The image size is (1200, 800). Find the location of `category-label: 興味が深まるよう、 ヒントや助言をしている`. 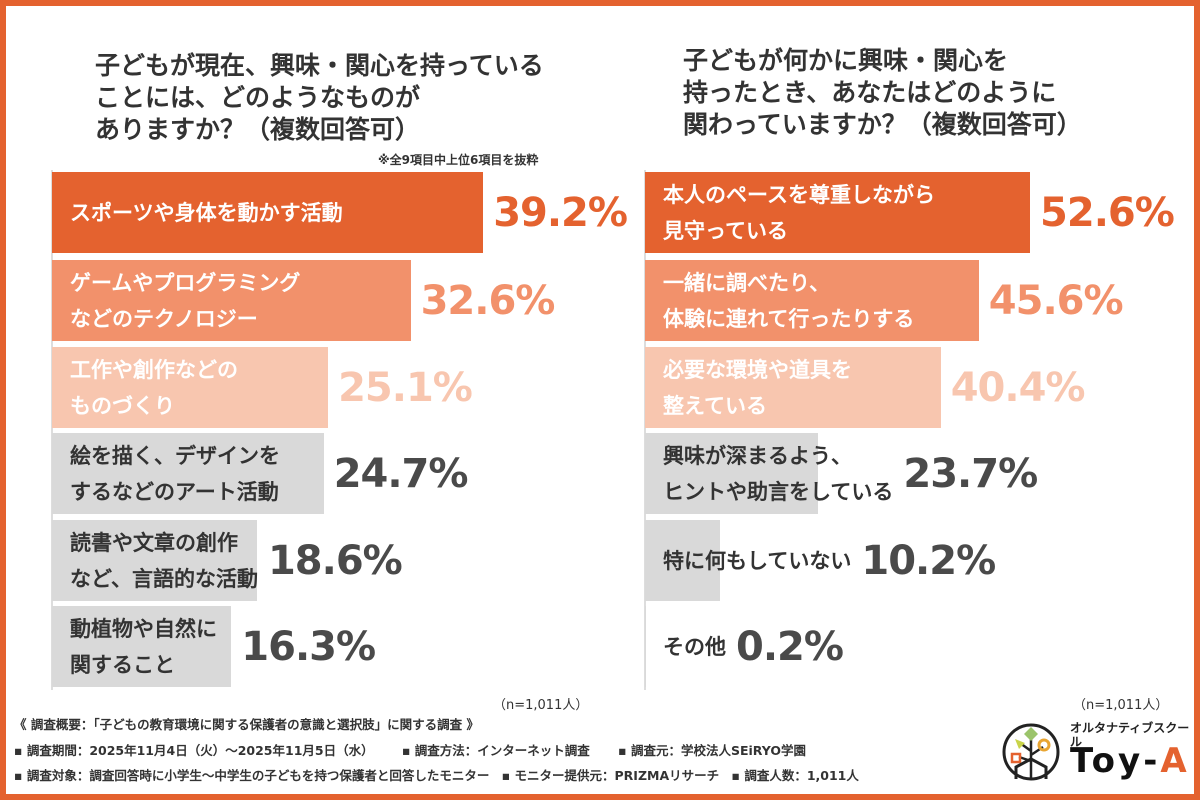

category-label: 興味が深まるよう、 ヒントや助言をしている is located at coordinates (778, 473).